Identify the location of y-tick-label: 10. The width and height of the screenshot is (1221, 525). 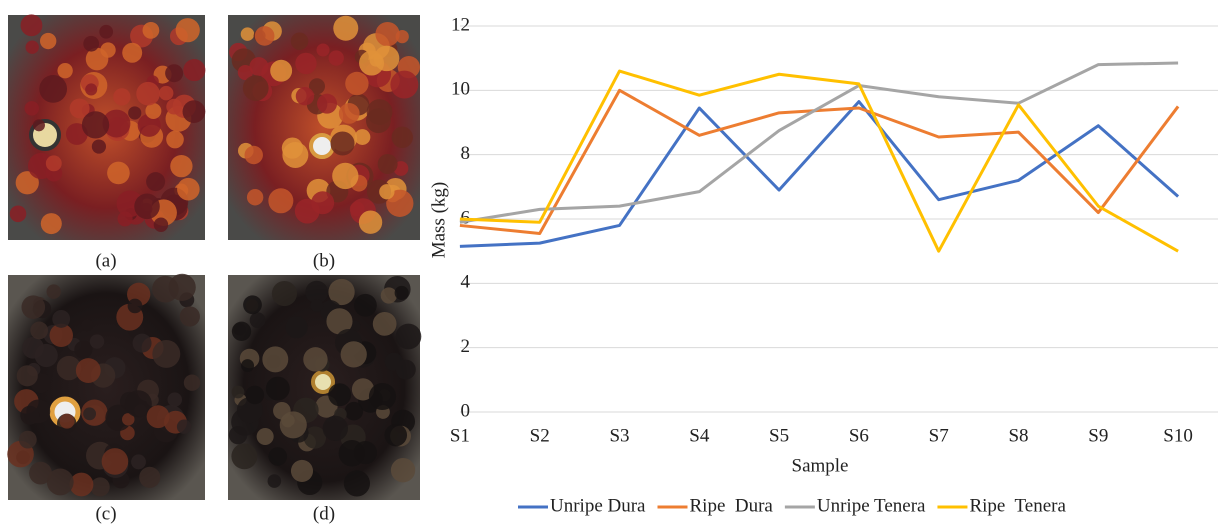
(460, 89).